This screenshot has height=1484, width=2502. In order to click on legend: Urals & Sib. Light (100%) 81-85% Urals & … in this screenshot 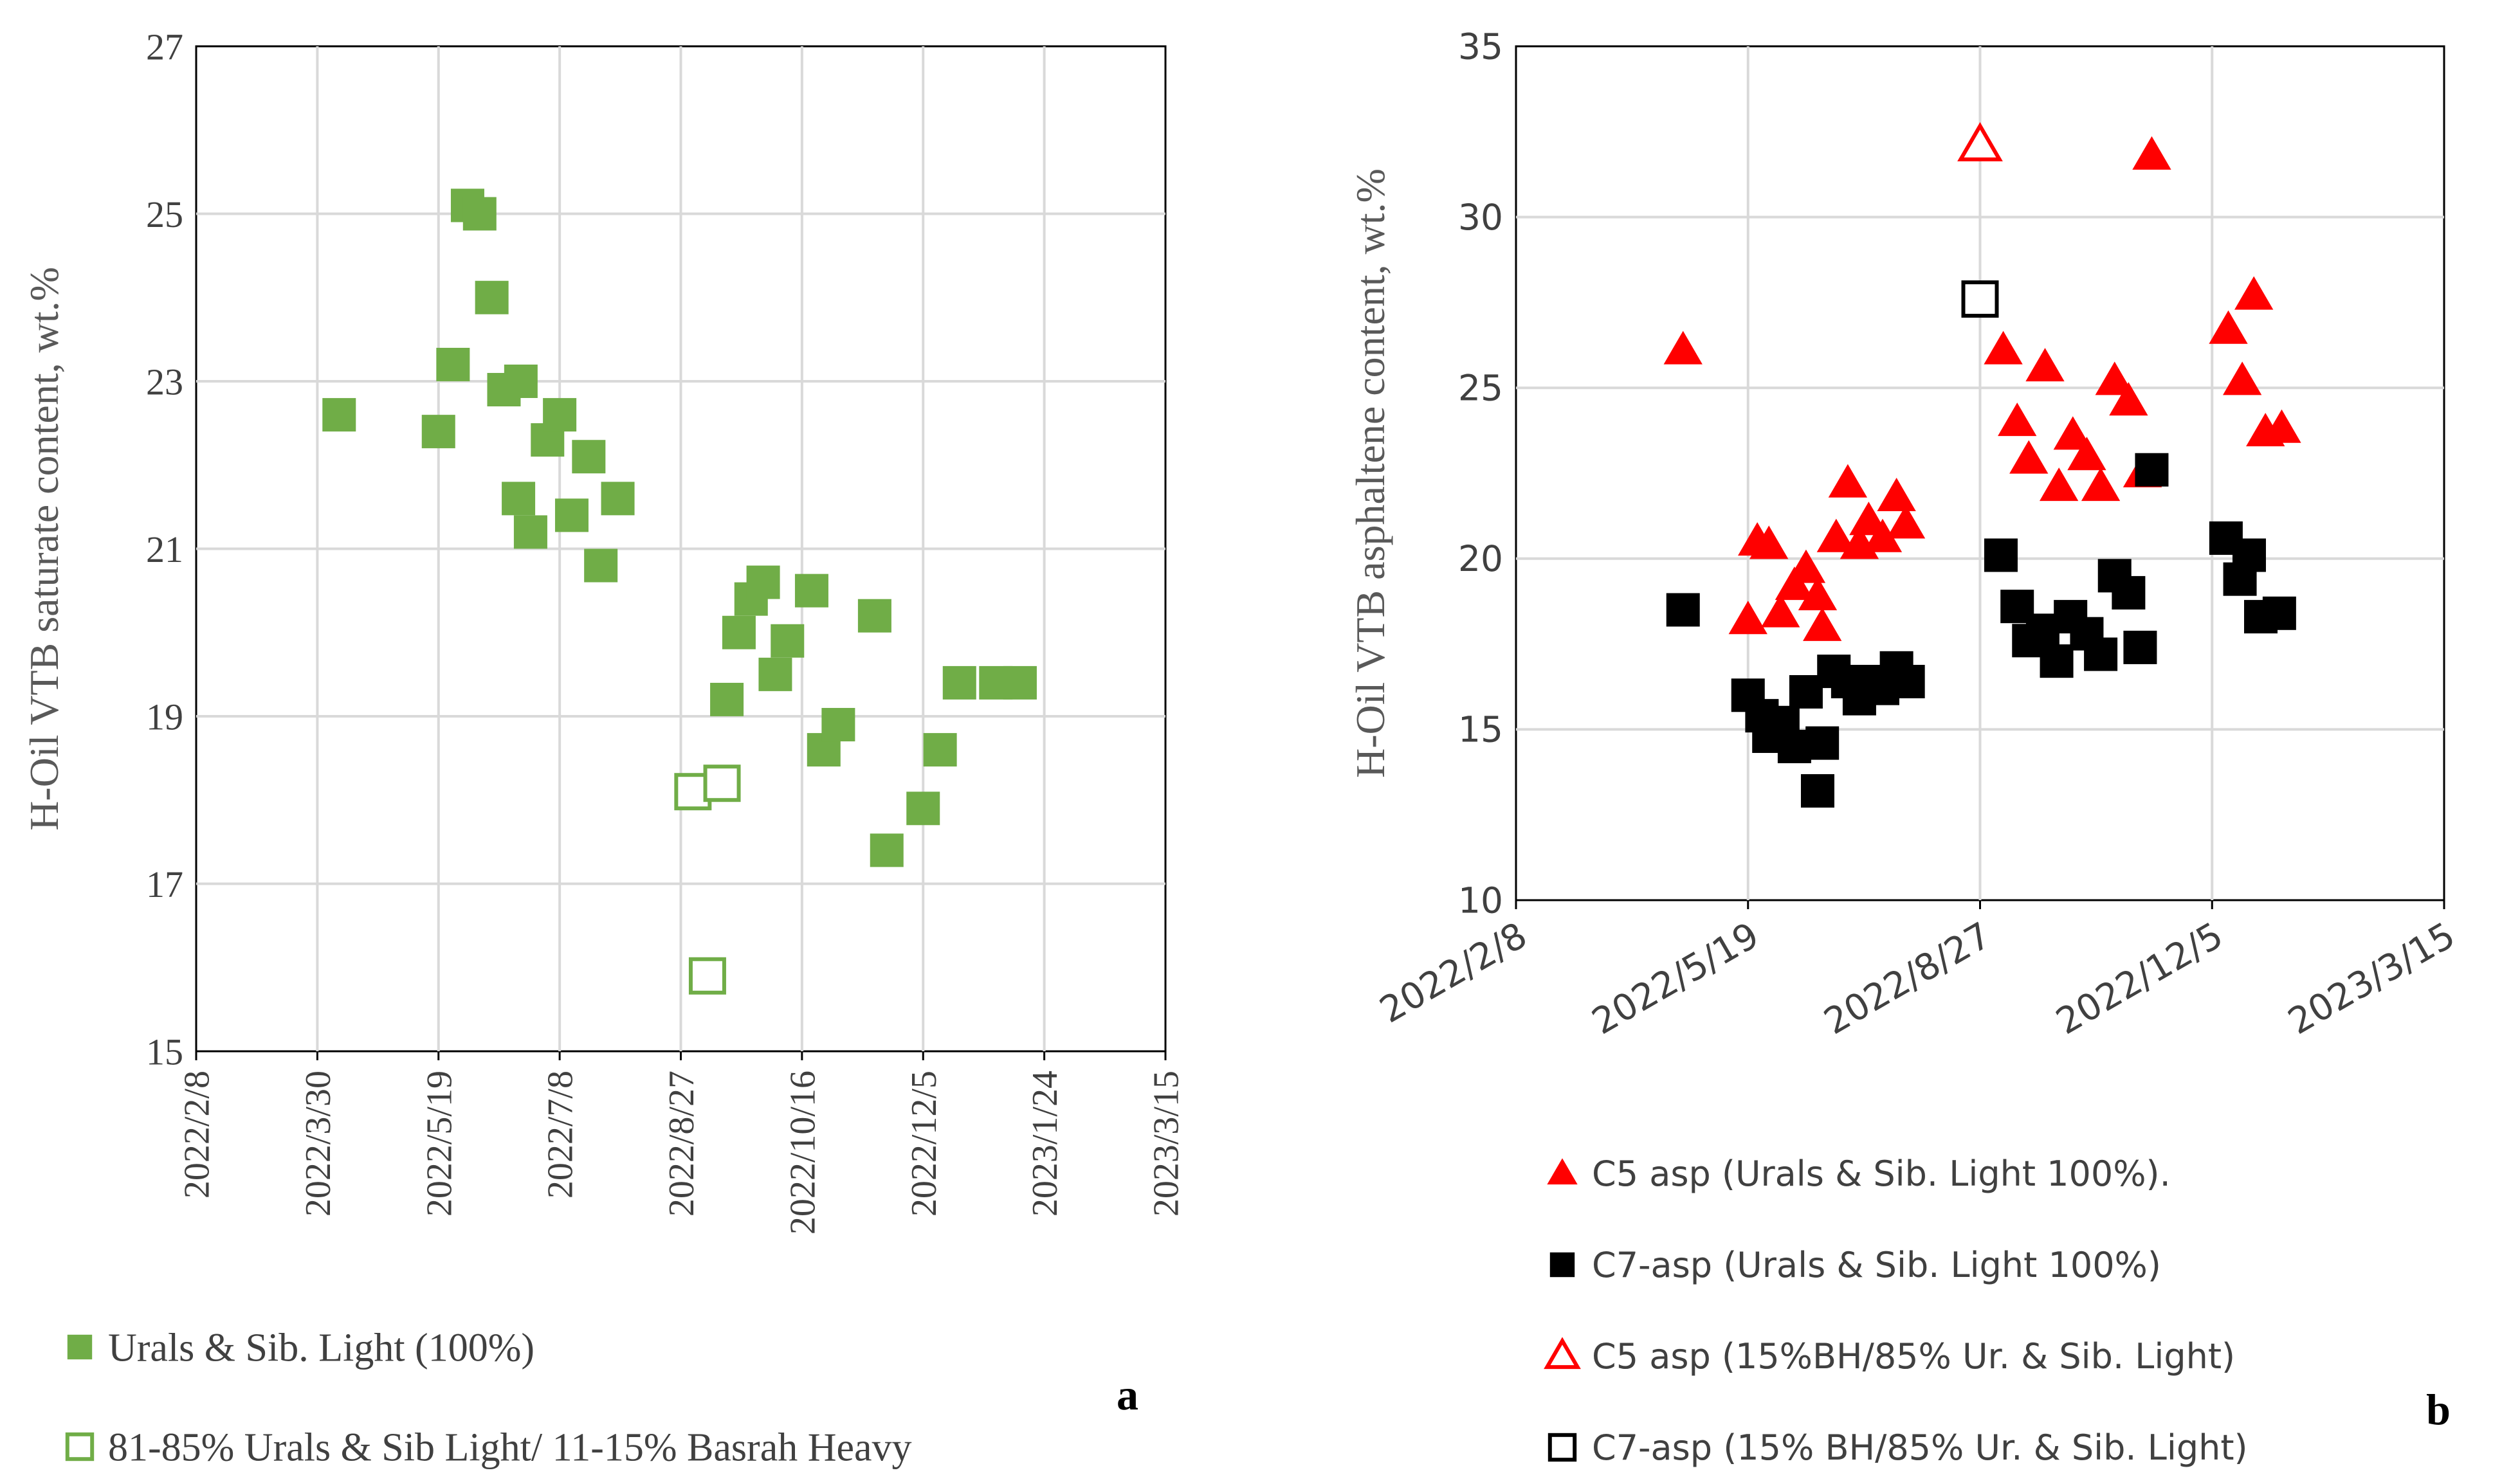, I will do `click(488, 1398)`.